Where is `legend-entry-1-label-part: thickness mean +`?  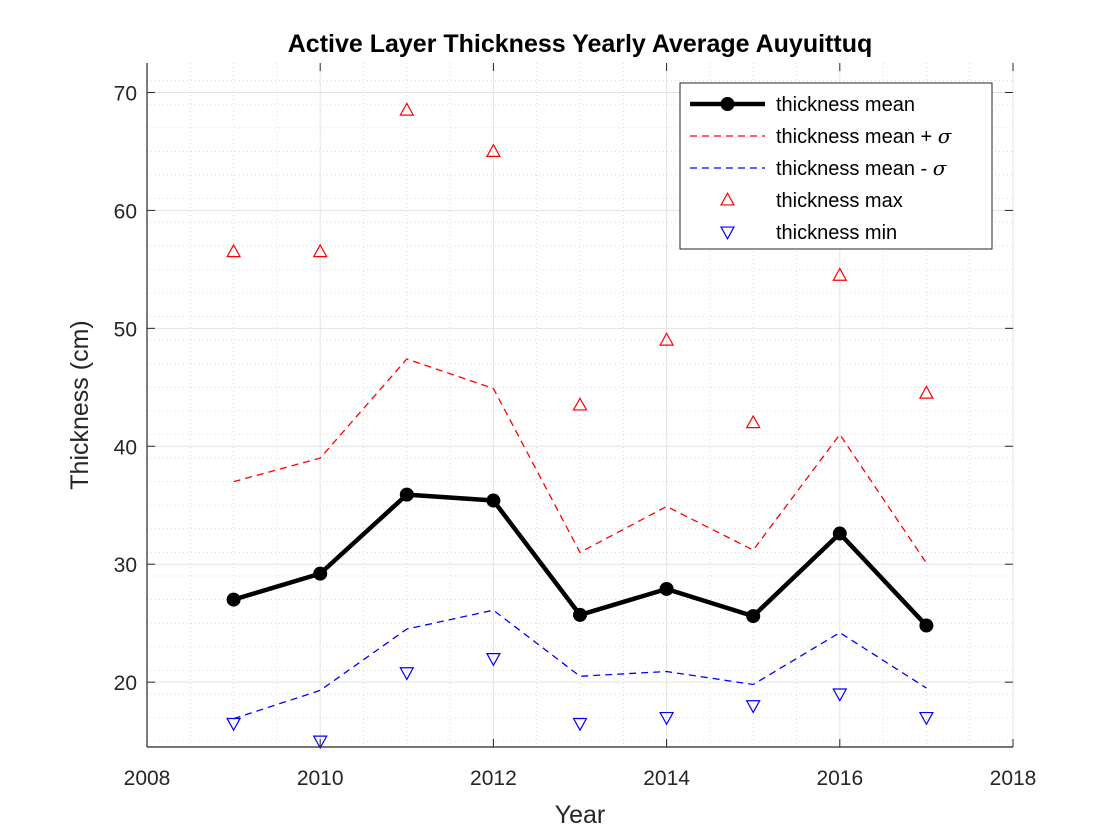 legend-entry-1-label-part: thickness mean + is located at coordinates (857, 137).